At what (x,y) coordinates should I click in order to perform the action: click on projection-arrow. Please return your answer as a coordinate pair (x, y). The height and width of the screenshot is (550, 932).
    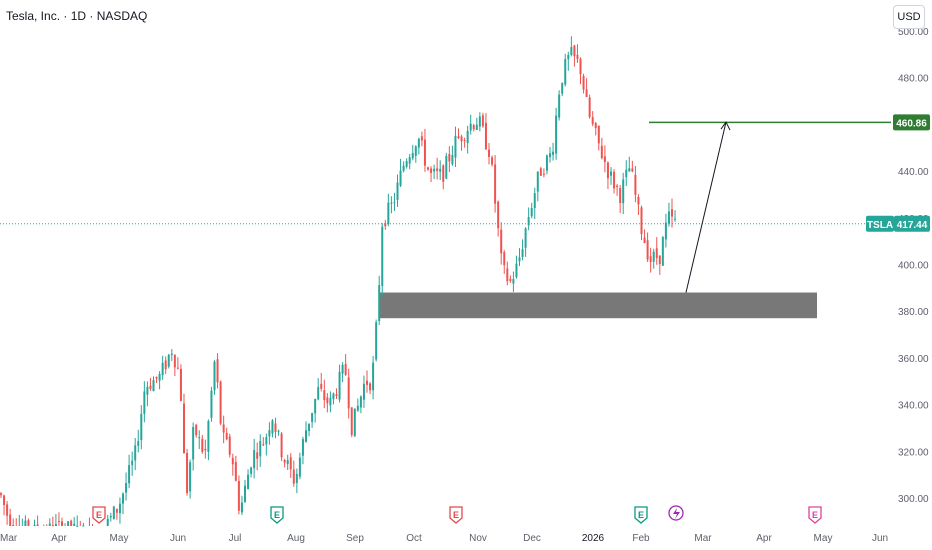
    Looking at the image, I should click on (706, 207).